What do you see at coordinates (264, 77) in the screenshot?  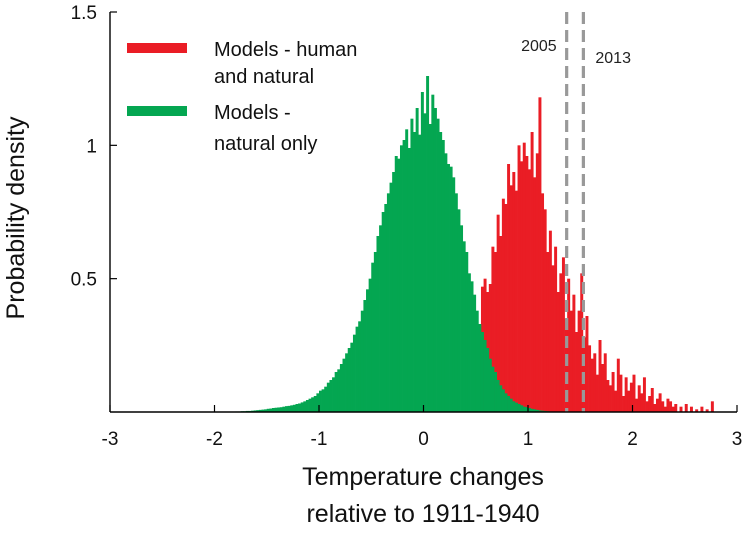 I see `legend-label-human-and-natural-line-2: and natural` at bounding box center [264, 77].